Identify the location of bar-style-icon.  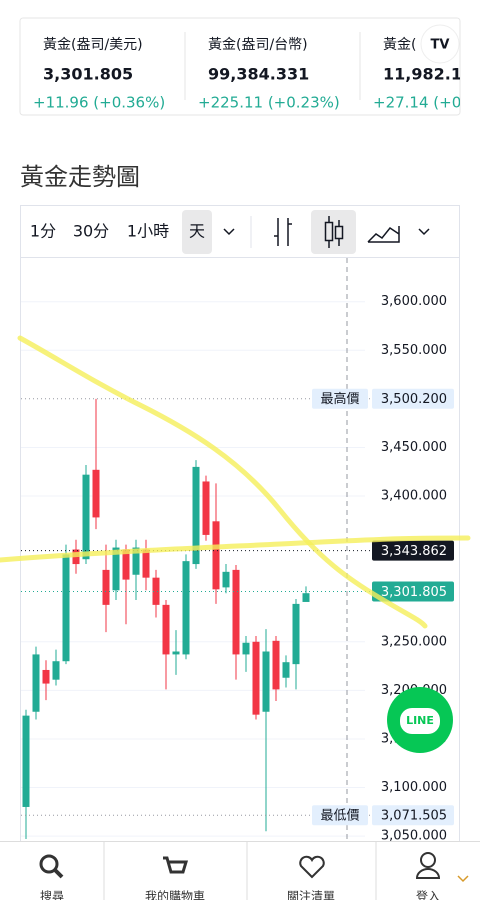
(283, 232).